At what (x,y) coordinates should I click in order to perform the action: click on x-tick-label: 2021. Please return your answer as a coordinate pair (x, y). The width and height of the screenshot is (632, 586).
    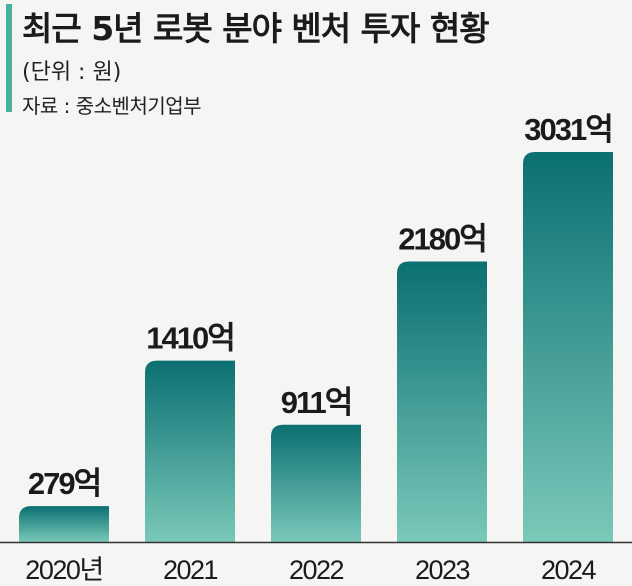
    Looking at the image, I should click on (190, 570).